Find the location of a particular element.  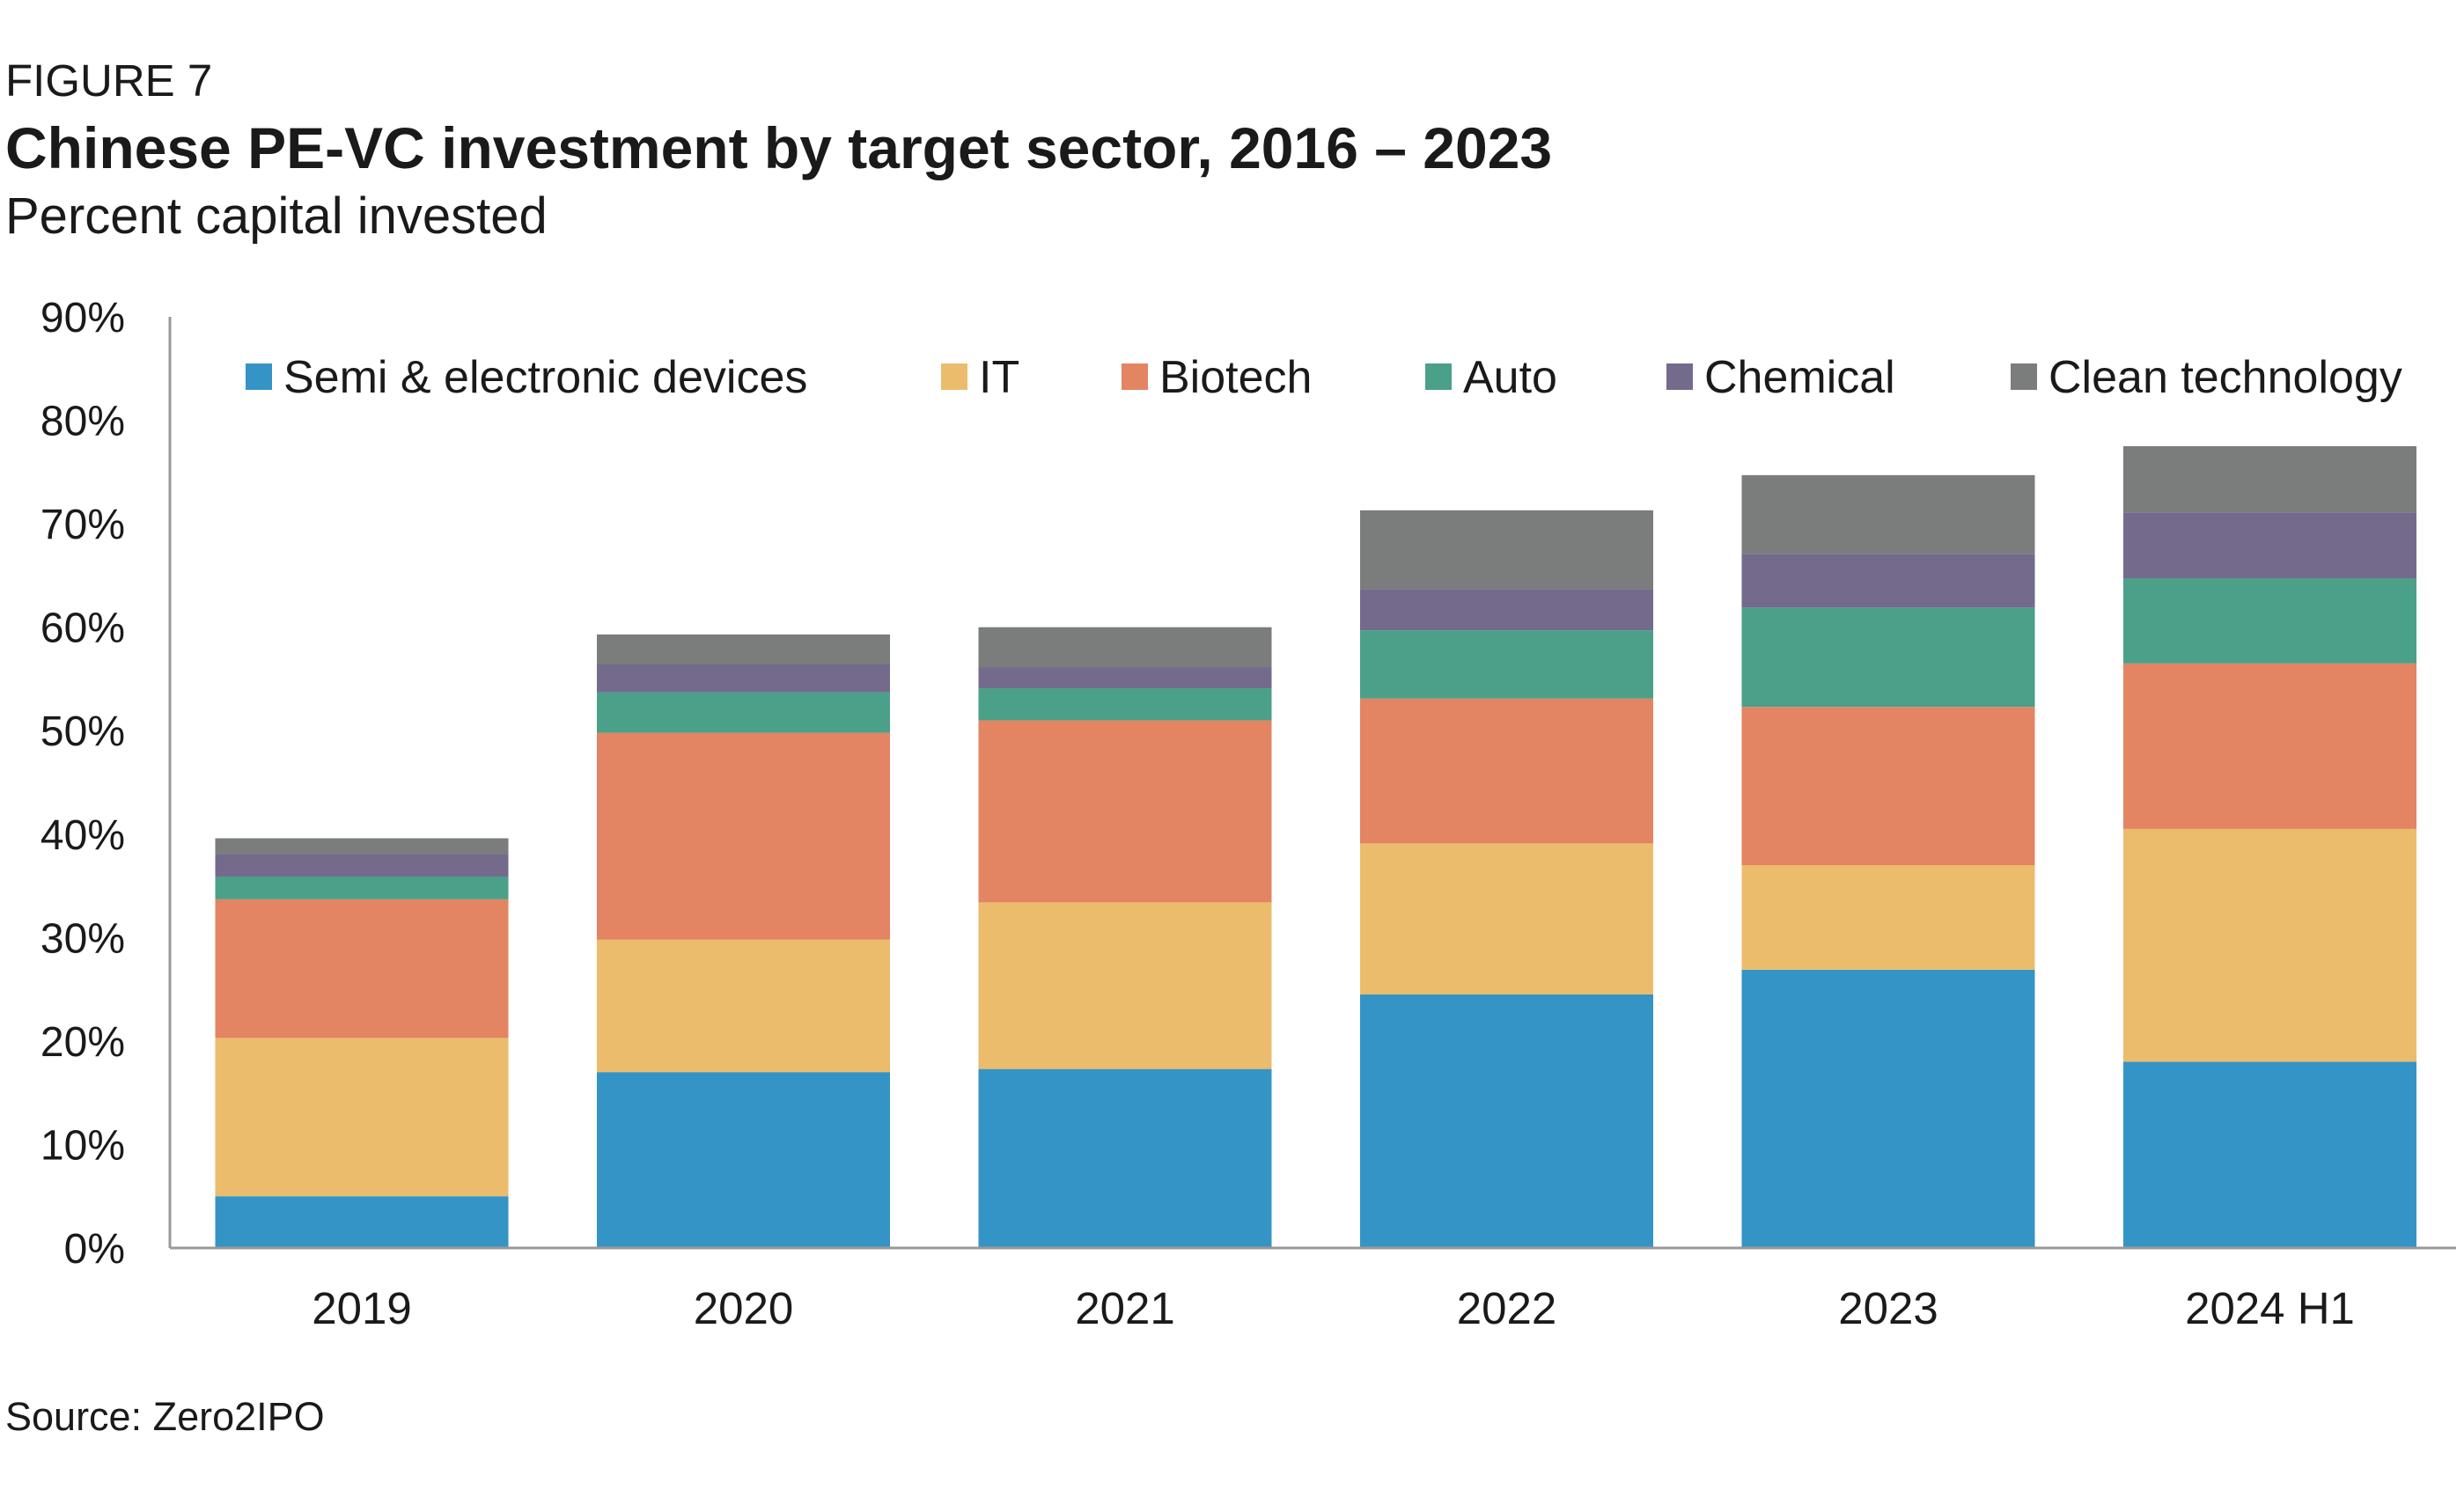

bar-segment-auto-2023 is located at coordinates (1888, 658).